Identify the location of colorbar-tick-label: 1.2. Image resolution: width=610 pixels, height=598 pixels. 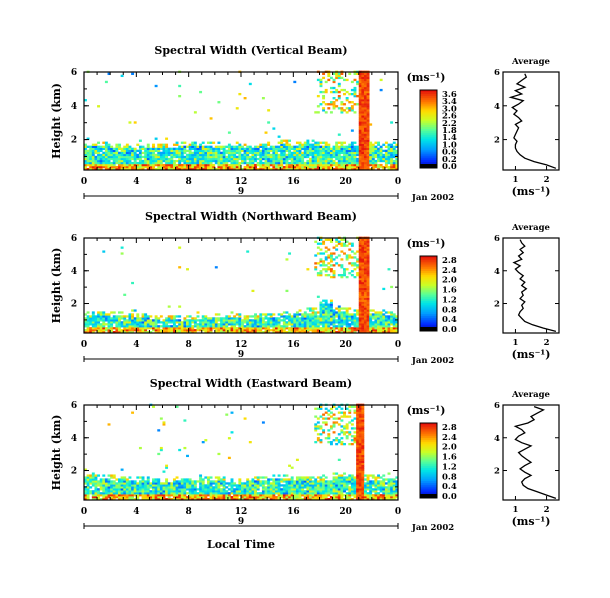
(449, 300).